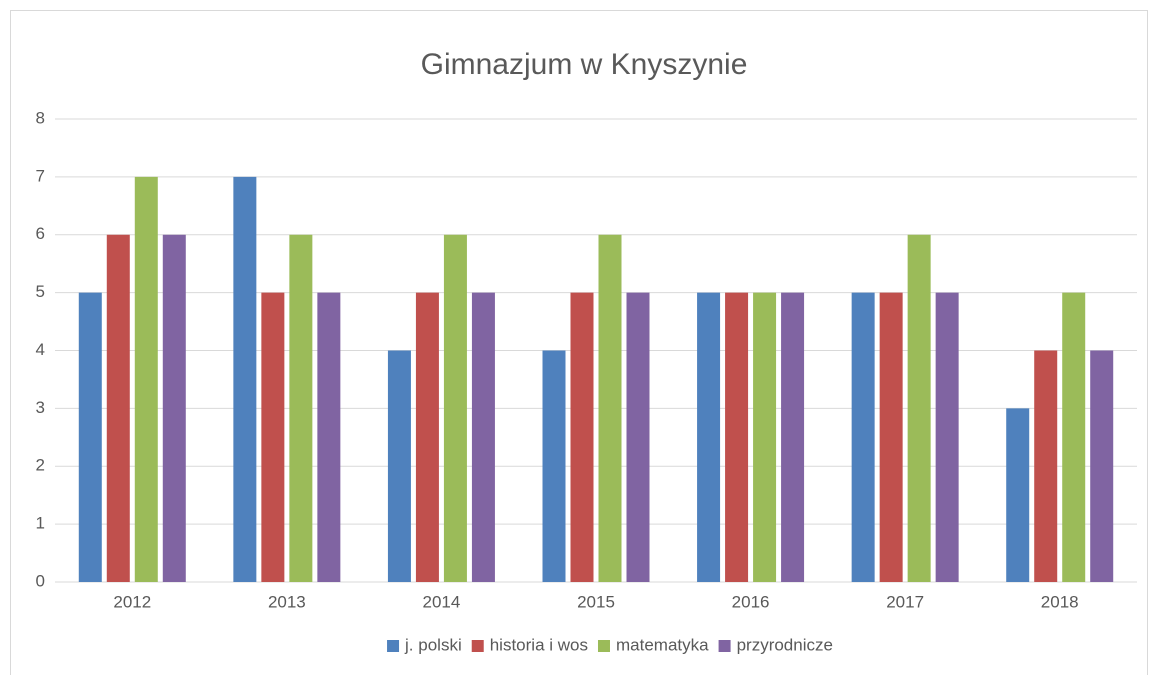  I want to click on legend-label: historia i wos, so click(539, 644).